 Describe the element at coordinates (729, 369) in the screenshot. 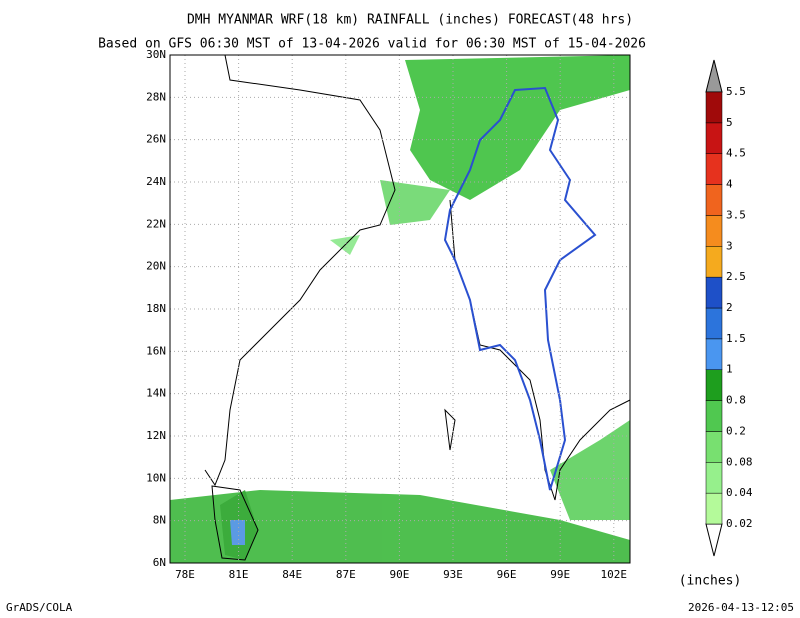

I see `colorbar-label: 1` at that location.